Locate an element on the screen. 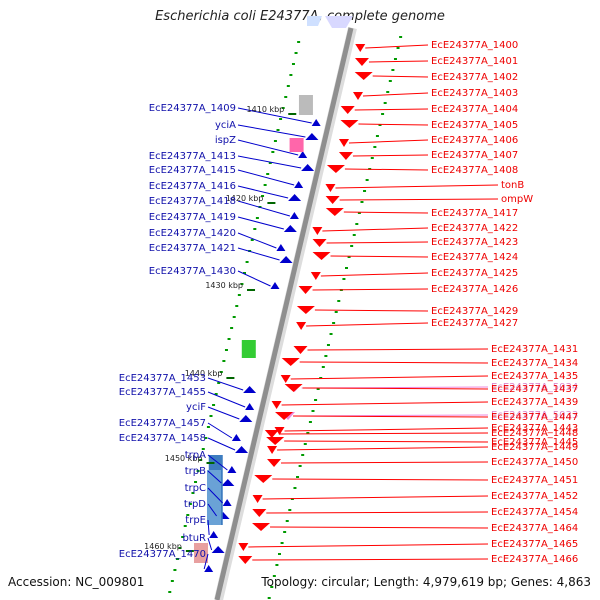 This screenshot has height=600, width=600. gene-label: EcE24377A_1404 is located at coordinates (474, 109).